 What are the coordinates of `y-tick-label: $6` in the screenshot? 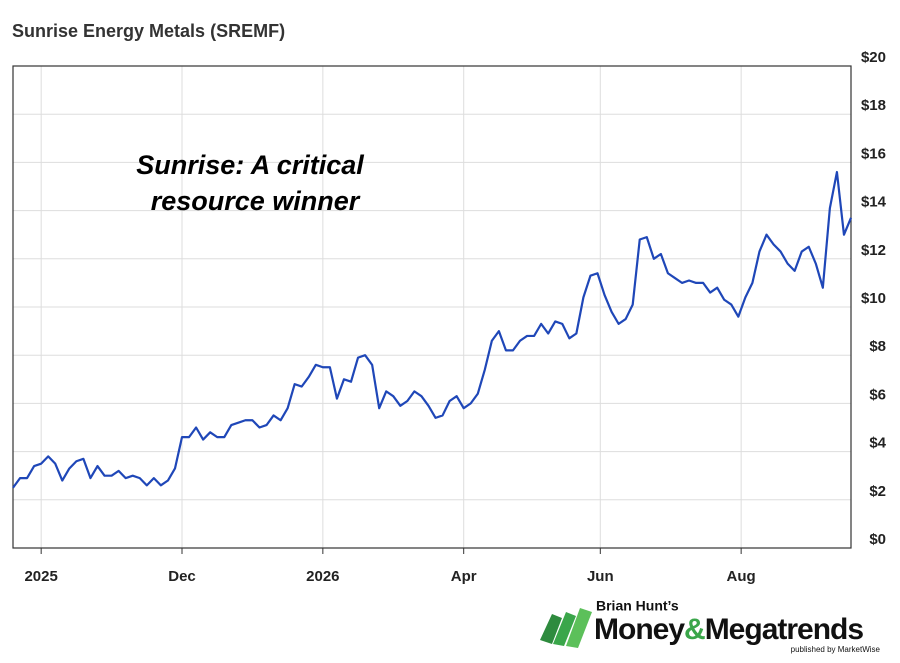 It's located at (877, 394).